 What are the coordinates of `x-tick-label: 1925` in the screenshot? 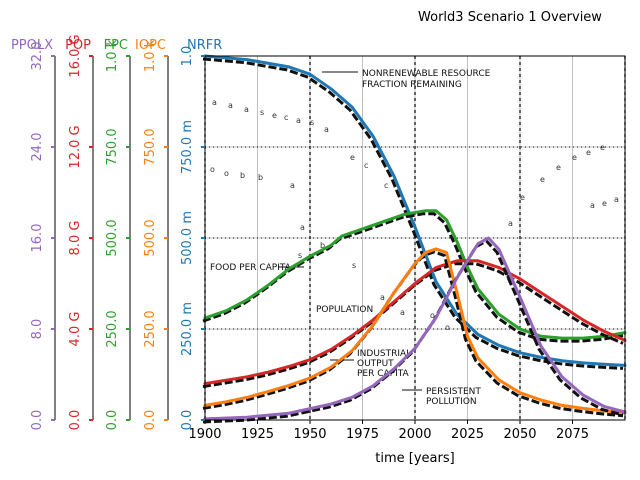 It's located at (257, 434).